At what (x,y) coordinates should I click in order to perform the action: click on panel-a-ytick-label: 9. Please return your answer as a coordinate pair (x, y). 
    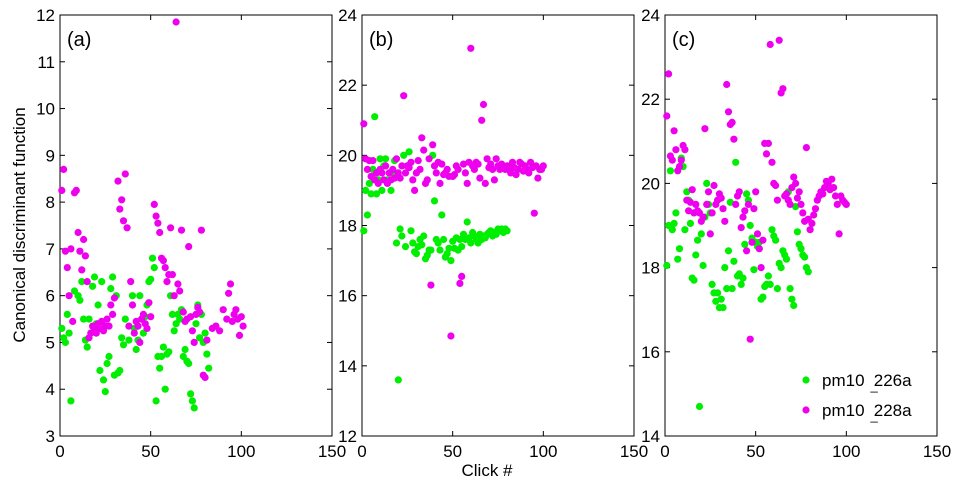
    Looking at the image, I should click on (50, 155).